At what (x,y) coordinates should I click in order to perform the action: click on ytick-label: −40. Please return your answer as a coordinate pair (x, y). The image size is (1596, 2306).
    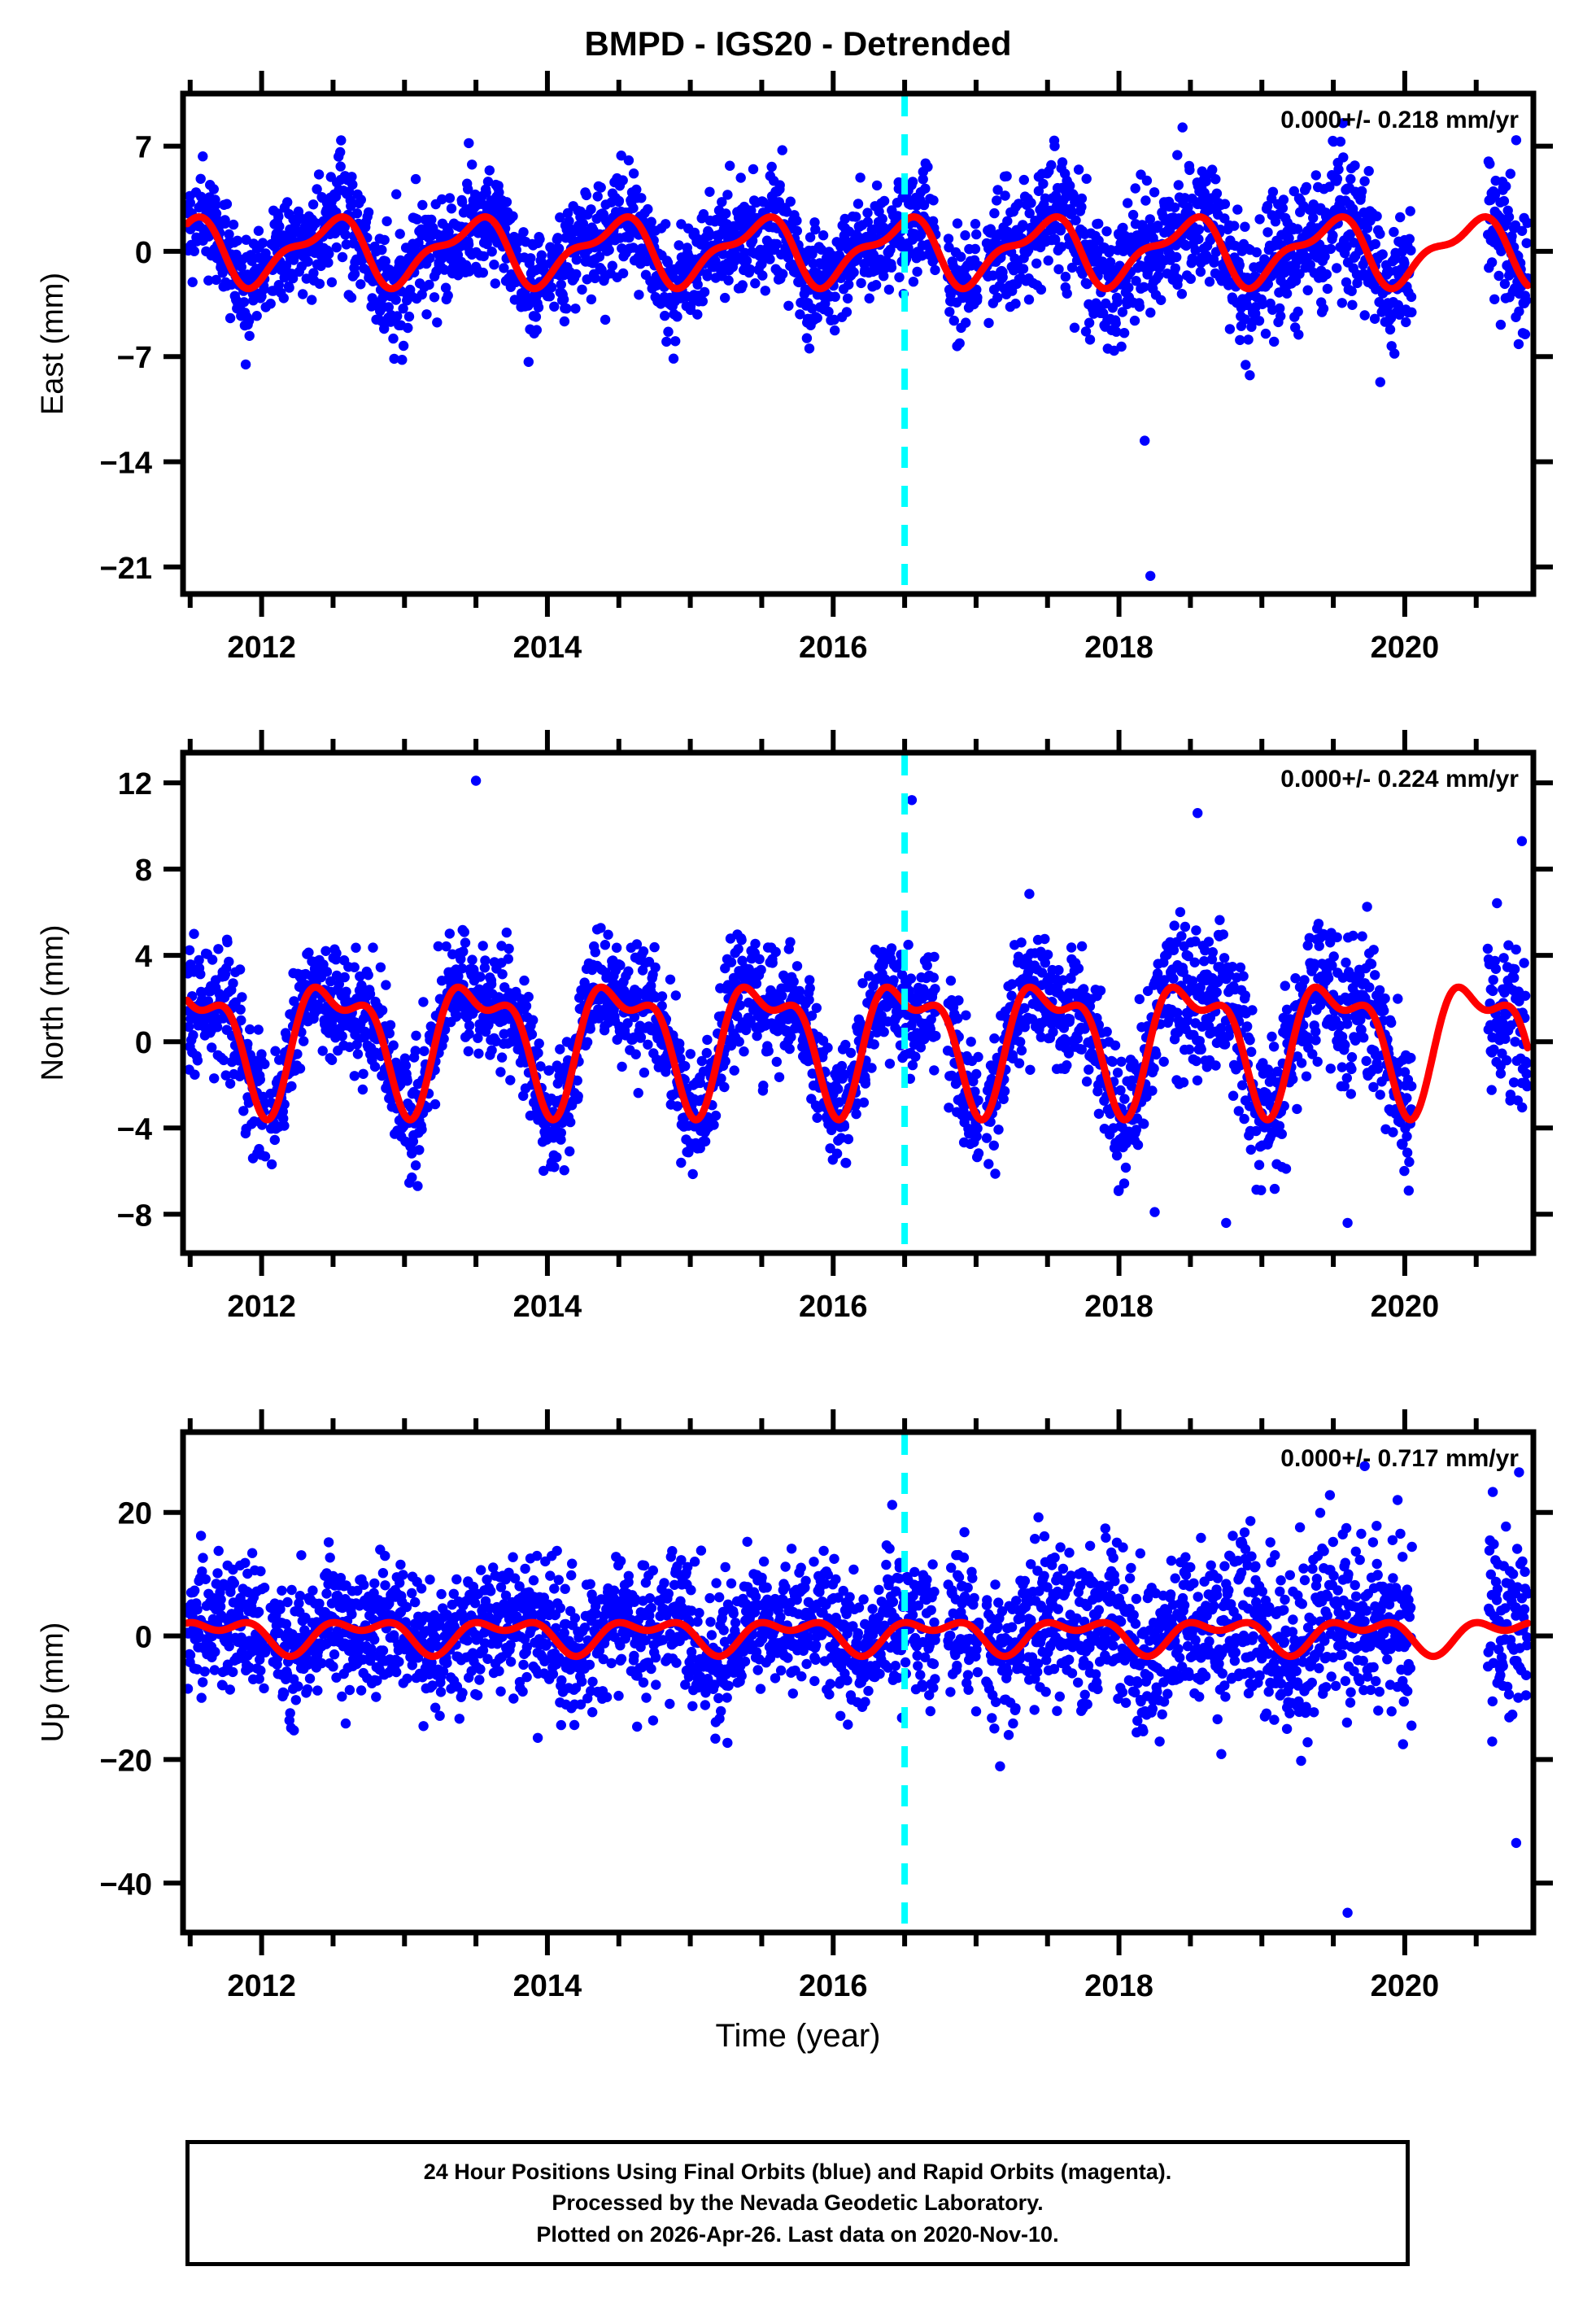
    Looking at the image, I should click on (126, 1884).